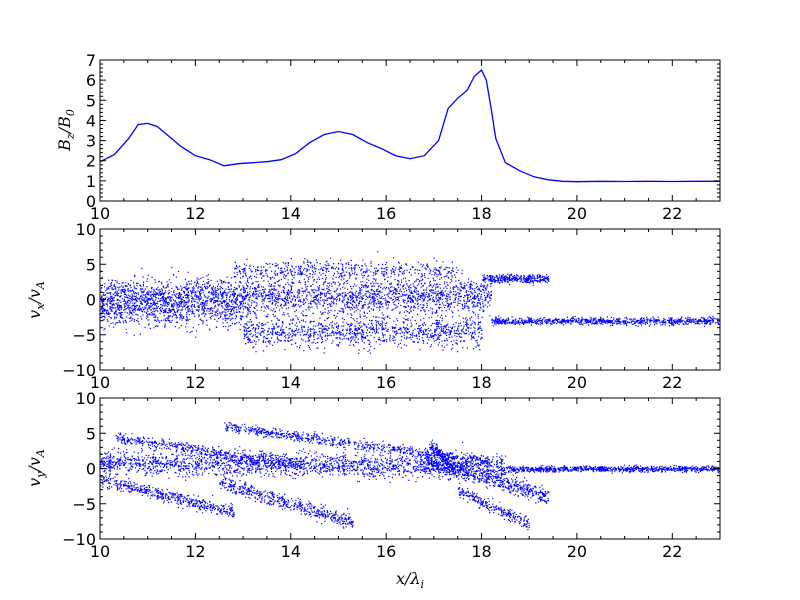  I want to click on y-tick-label: 7, so click(91, 60).